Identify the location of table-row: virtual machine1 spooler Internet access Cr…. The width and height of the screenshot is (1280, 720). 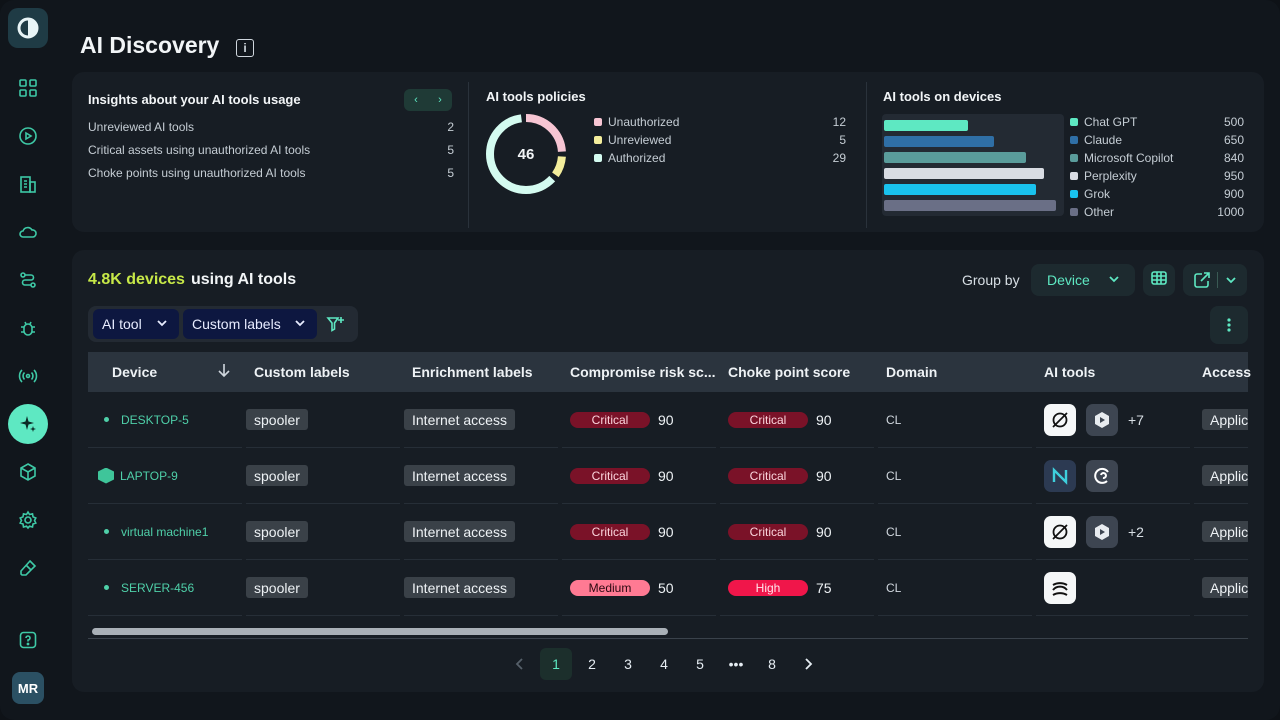
(668, 532).